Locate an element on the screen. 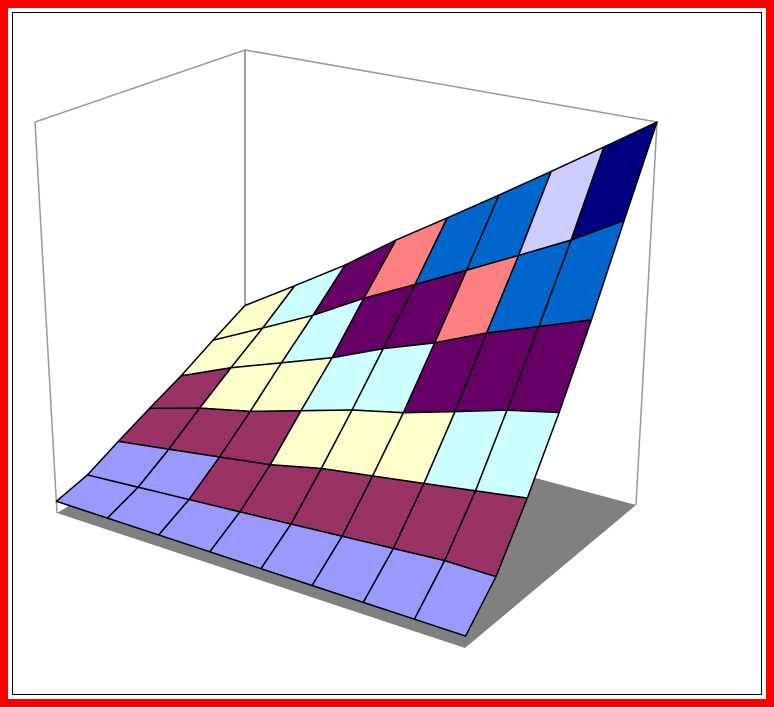 Image resolution: width=774 pixels, height=707 pixels. surface-cell is located at coordinates (455, 598).